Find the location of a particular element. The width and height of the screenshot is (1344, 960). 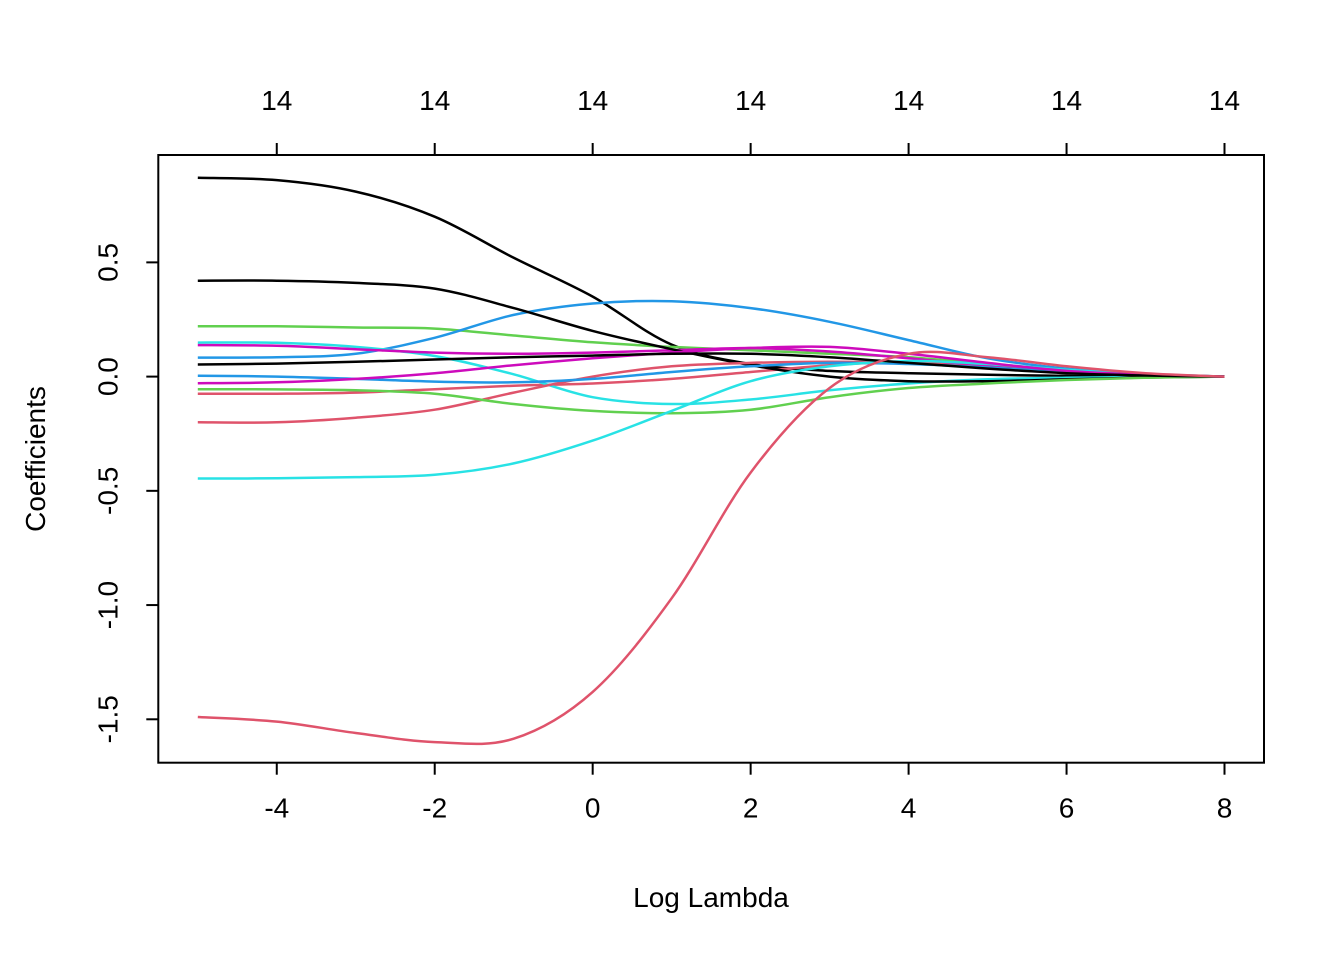

y-axis-title: Coefficients is located at coordinates (35, 459).